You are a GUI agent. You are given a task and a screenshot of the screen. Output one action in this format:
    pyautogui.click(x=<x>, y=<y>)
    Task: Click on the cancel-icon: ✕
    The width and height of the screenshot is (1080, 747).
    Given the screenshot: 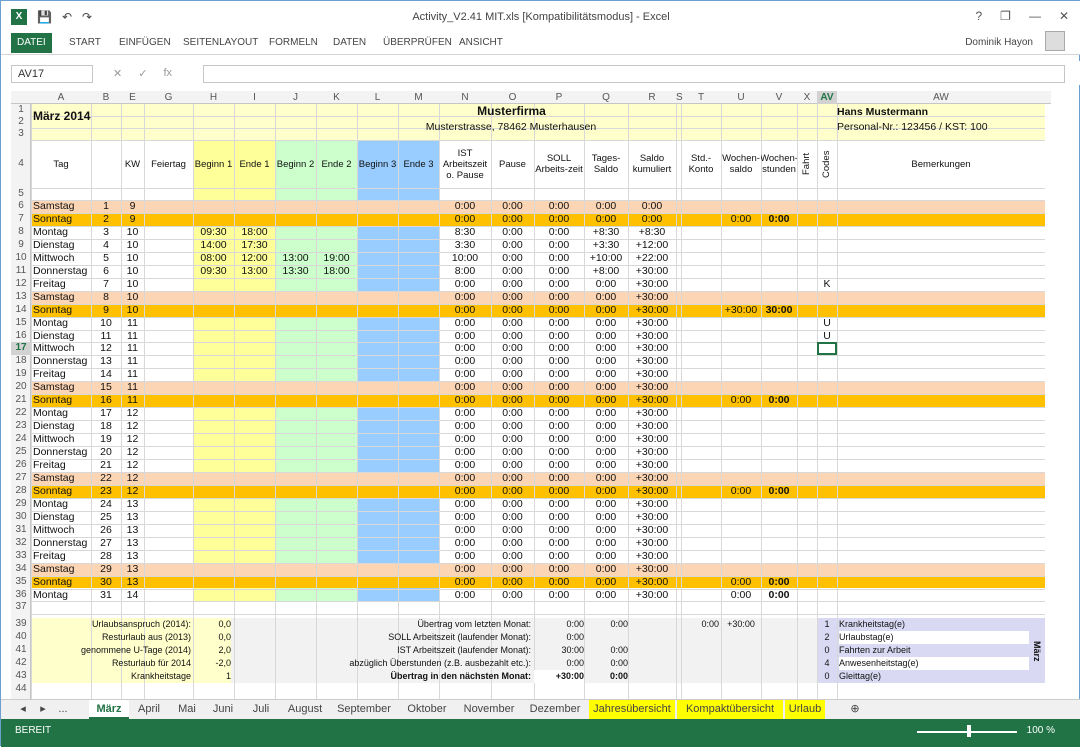 What is the action you would take?
    pyautogui.click(x=118, y=74)
    